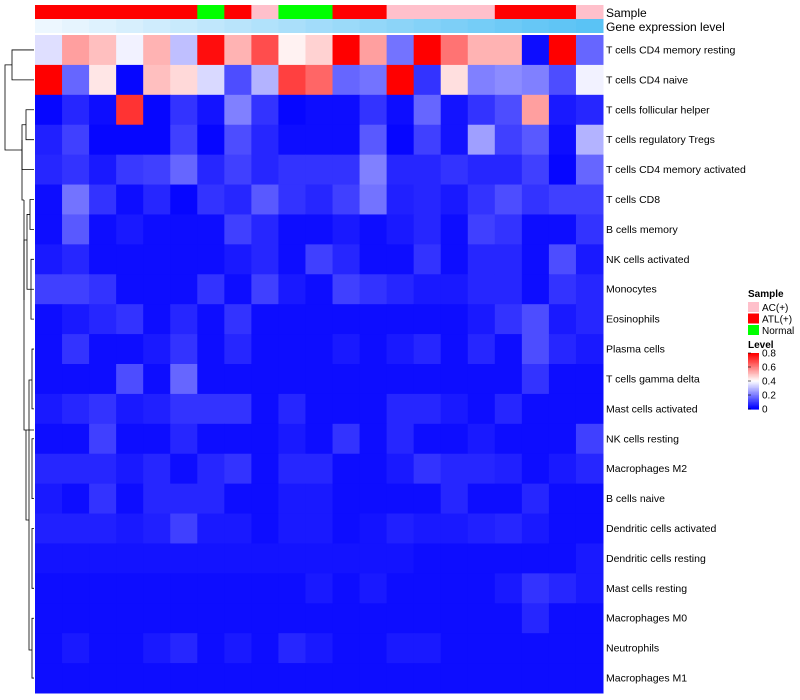  I want to click on row-label: T cells gamma delta, so click(653, 379).